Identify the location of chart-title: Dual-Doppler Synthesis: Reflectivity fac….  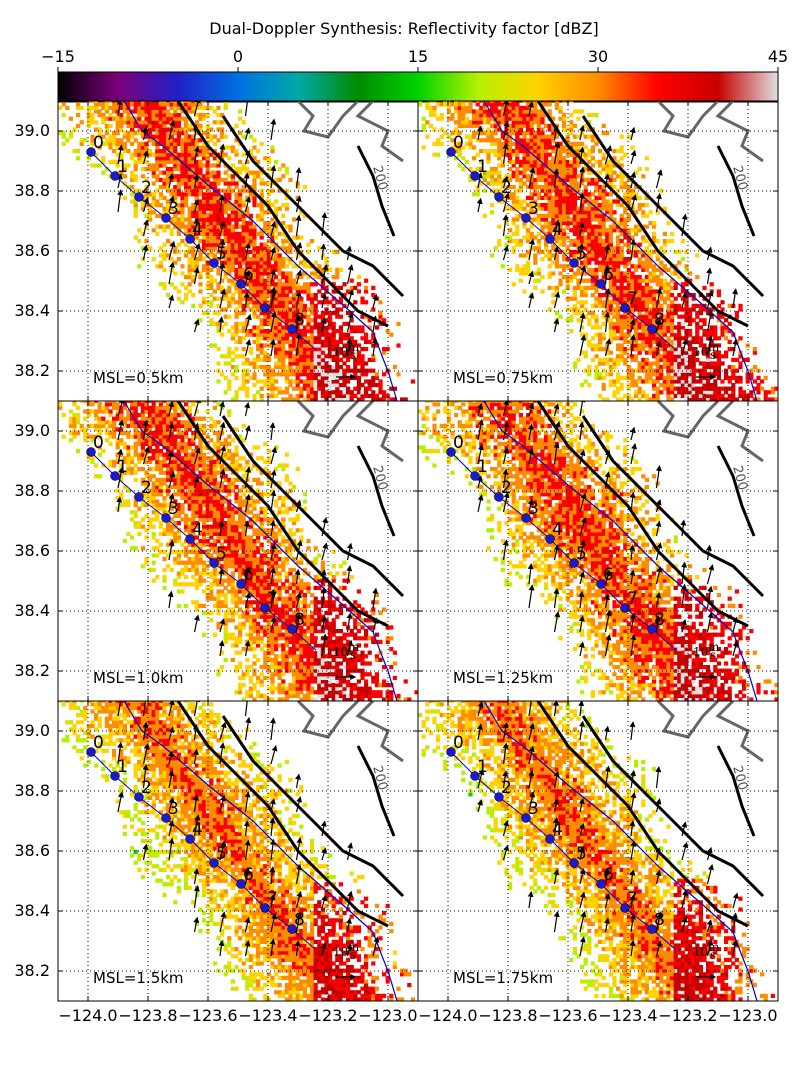
(403, 28).